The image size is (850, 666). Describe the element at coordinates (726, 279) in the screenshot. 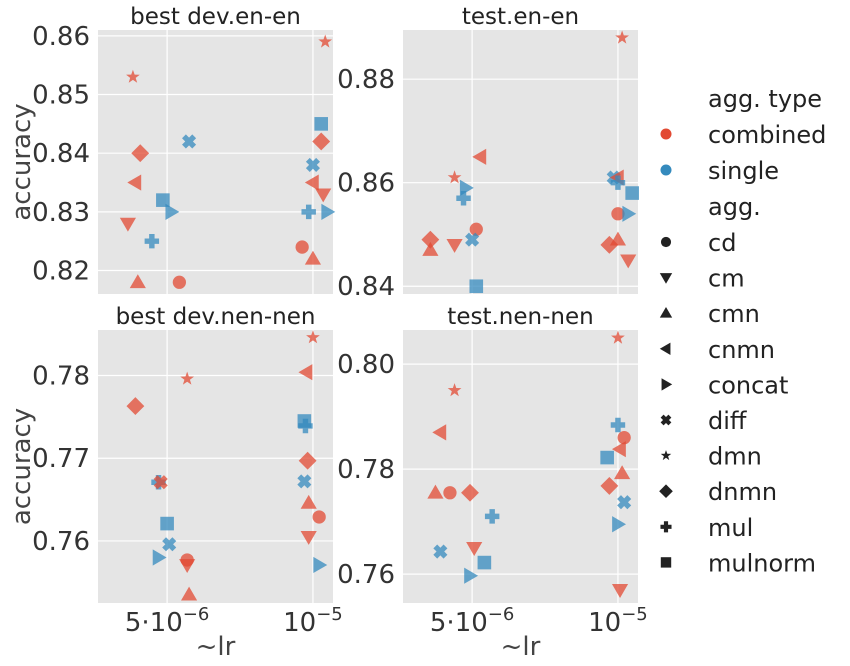

I see `legend-label-cm: cm` at that location.